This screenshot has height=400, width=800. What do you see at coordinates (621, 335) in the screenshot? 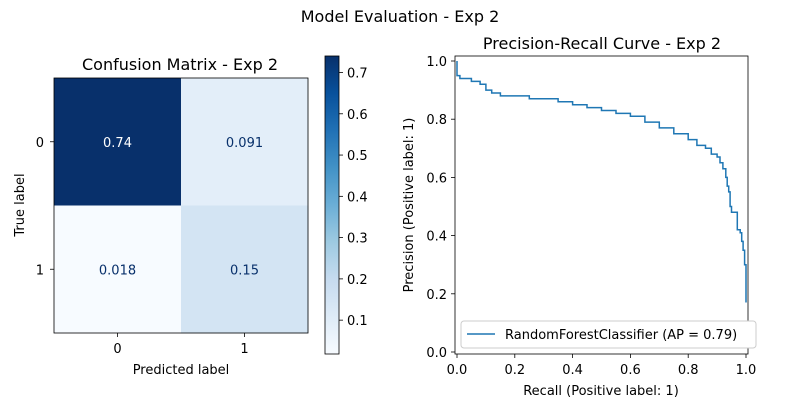
I see `pr-legend-label: RandomForestClassifier (AP = 0.79)` at bounding box center [621, 335].